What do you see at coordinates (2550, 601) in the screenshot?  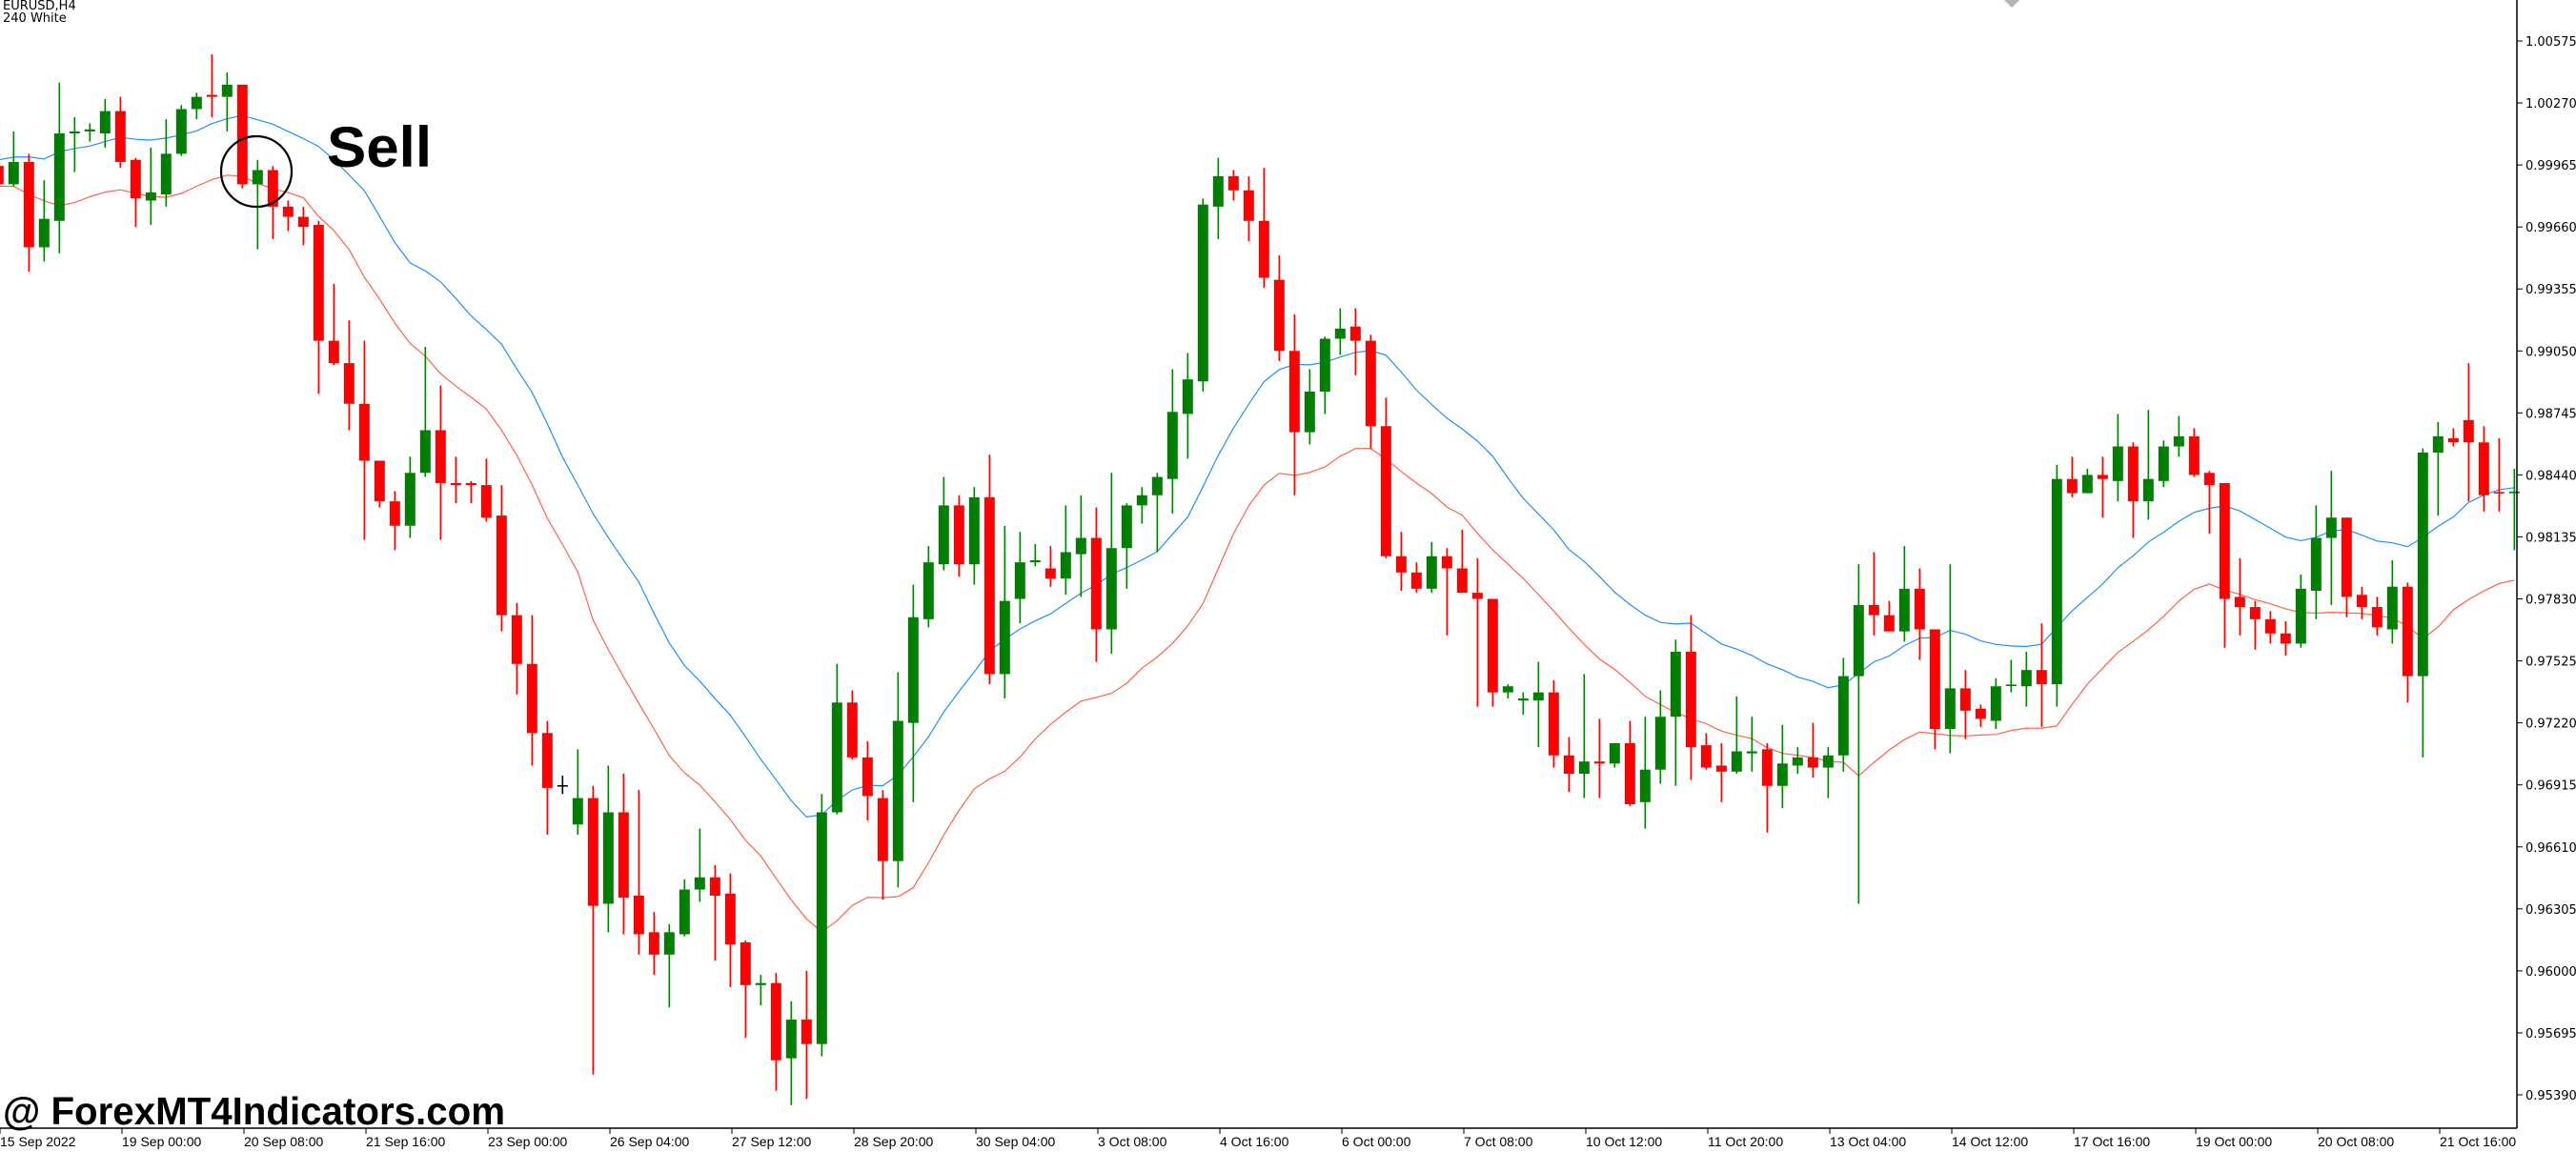 I see `price-tick-label: 0.97830` at bounding box center [2550, 601].